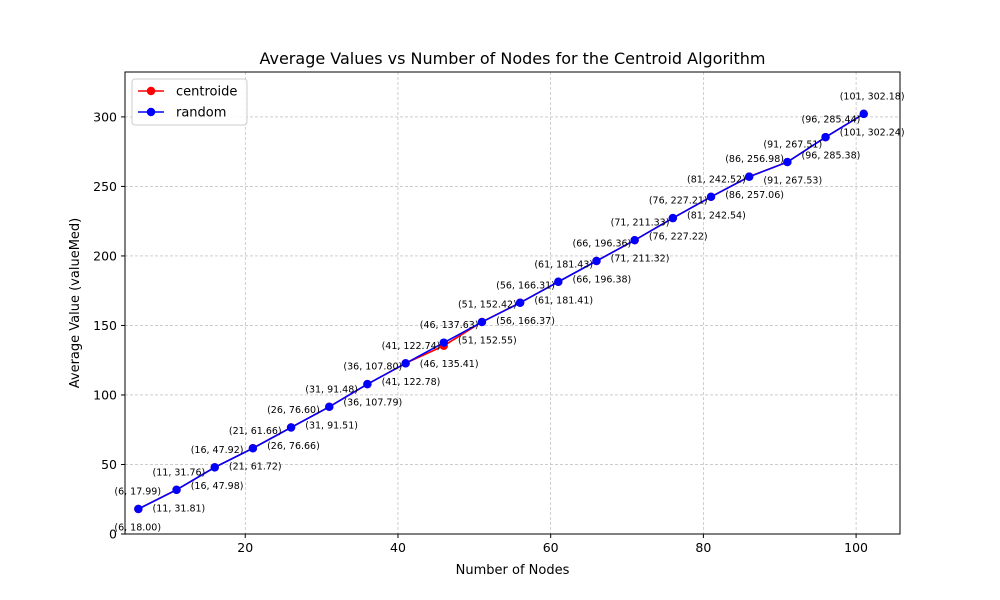  What do you see at coordinates (105, 186) in the screenshot?
I see `y-tick-label: 250` at bounding box center [105, 186].